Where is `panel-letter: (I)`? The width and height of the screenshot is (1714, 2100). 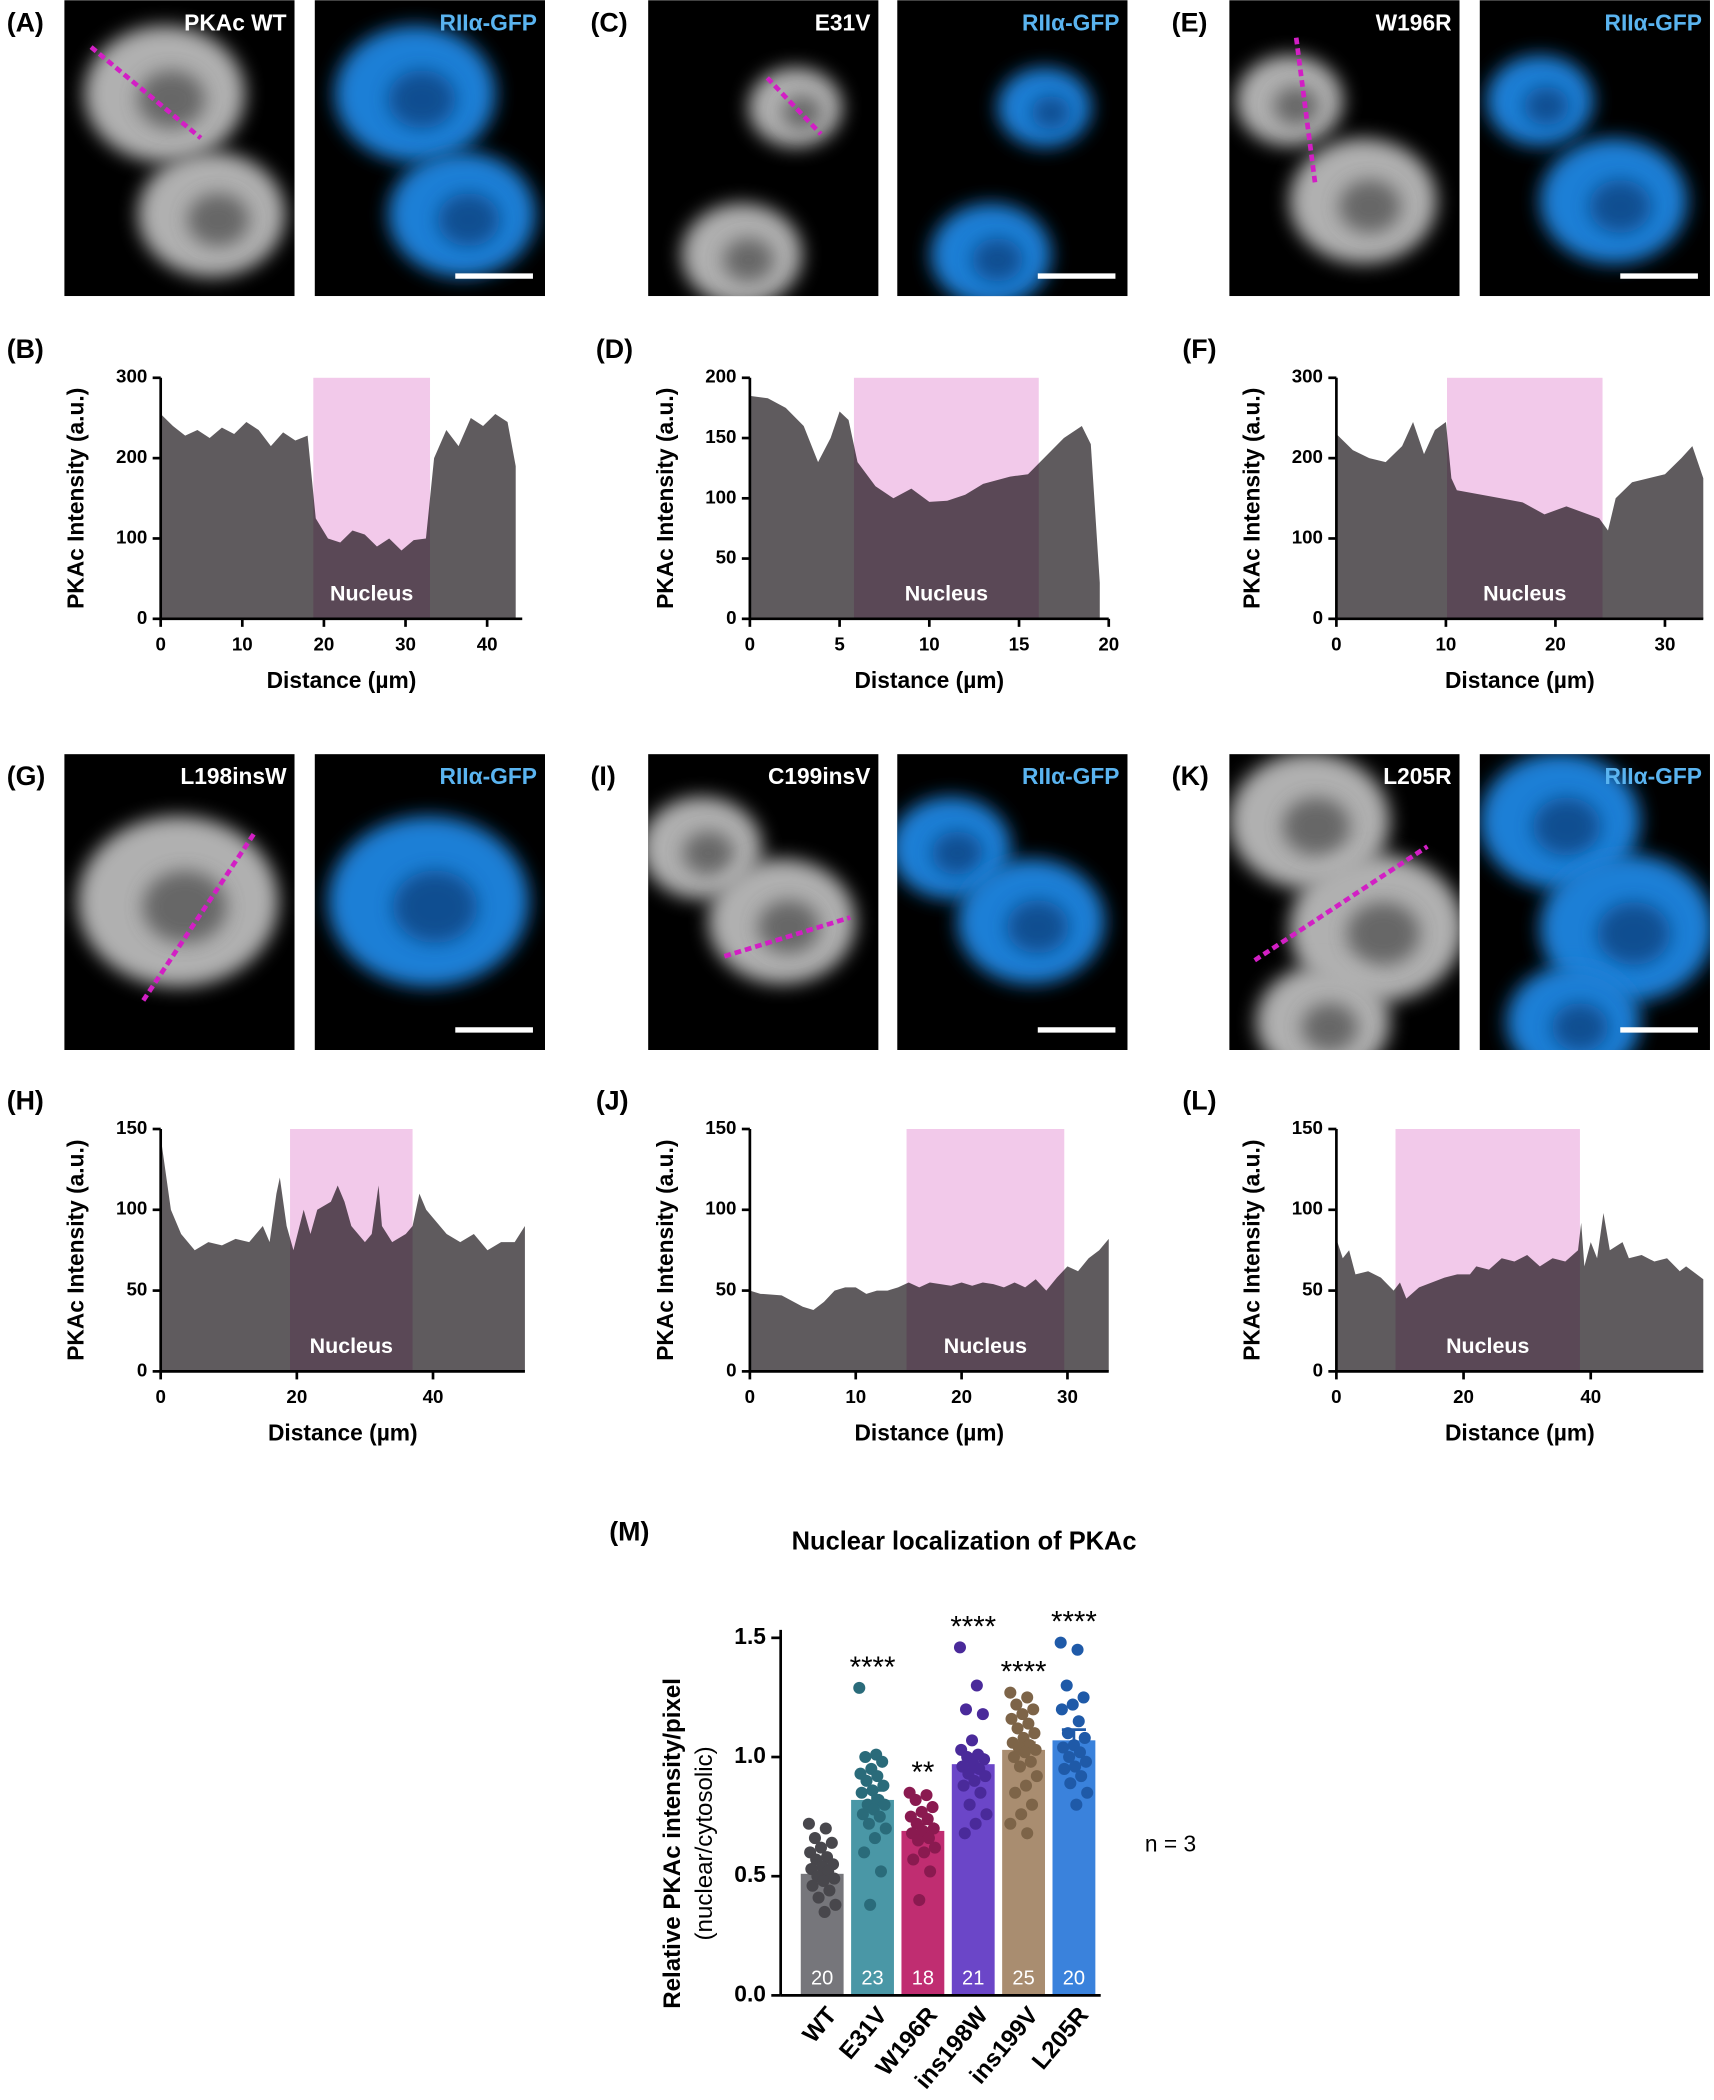 panel-letter: (I) is located at coordinates (603, 776).